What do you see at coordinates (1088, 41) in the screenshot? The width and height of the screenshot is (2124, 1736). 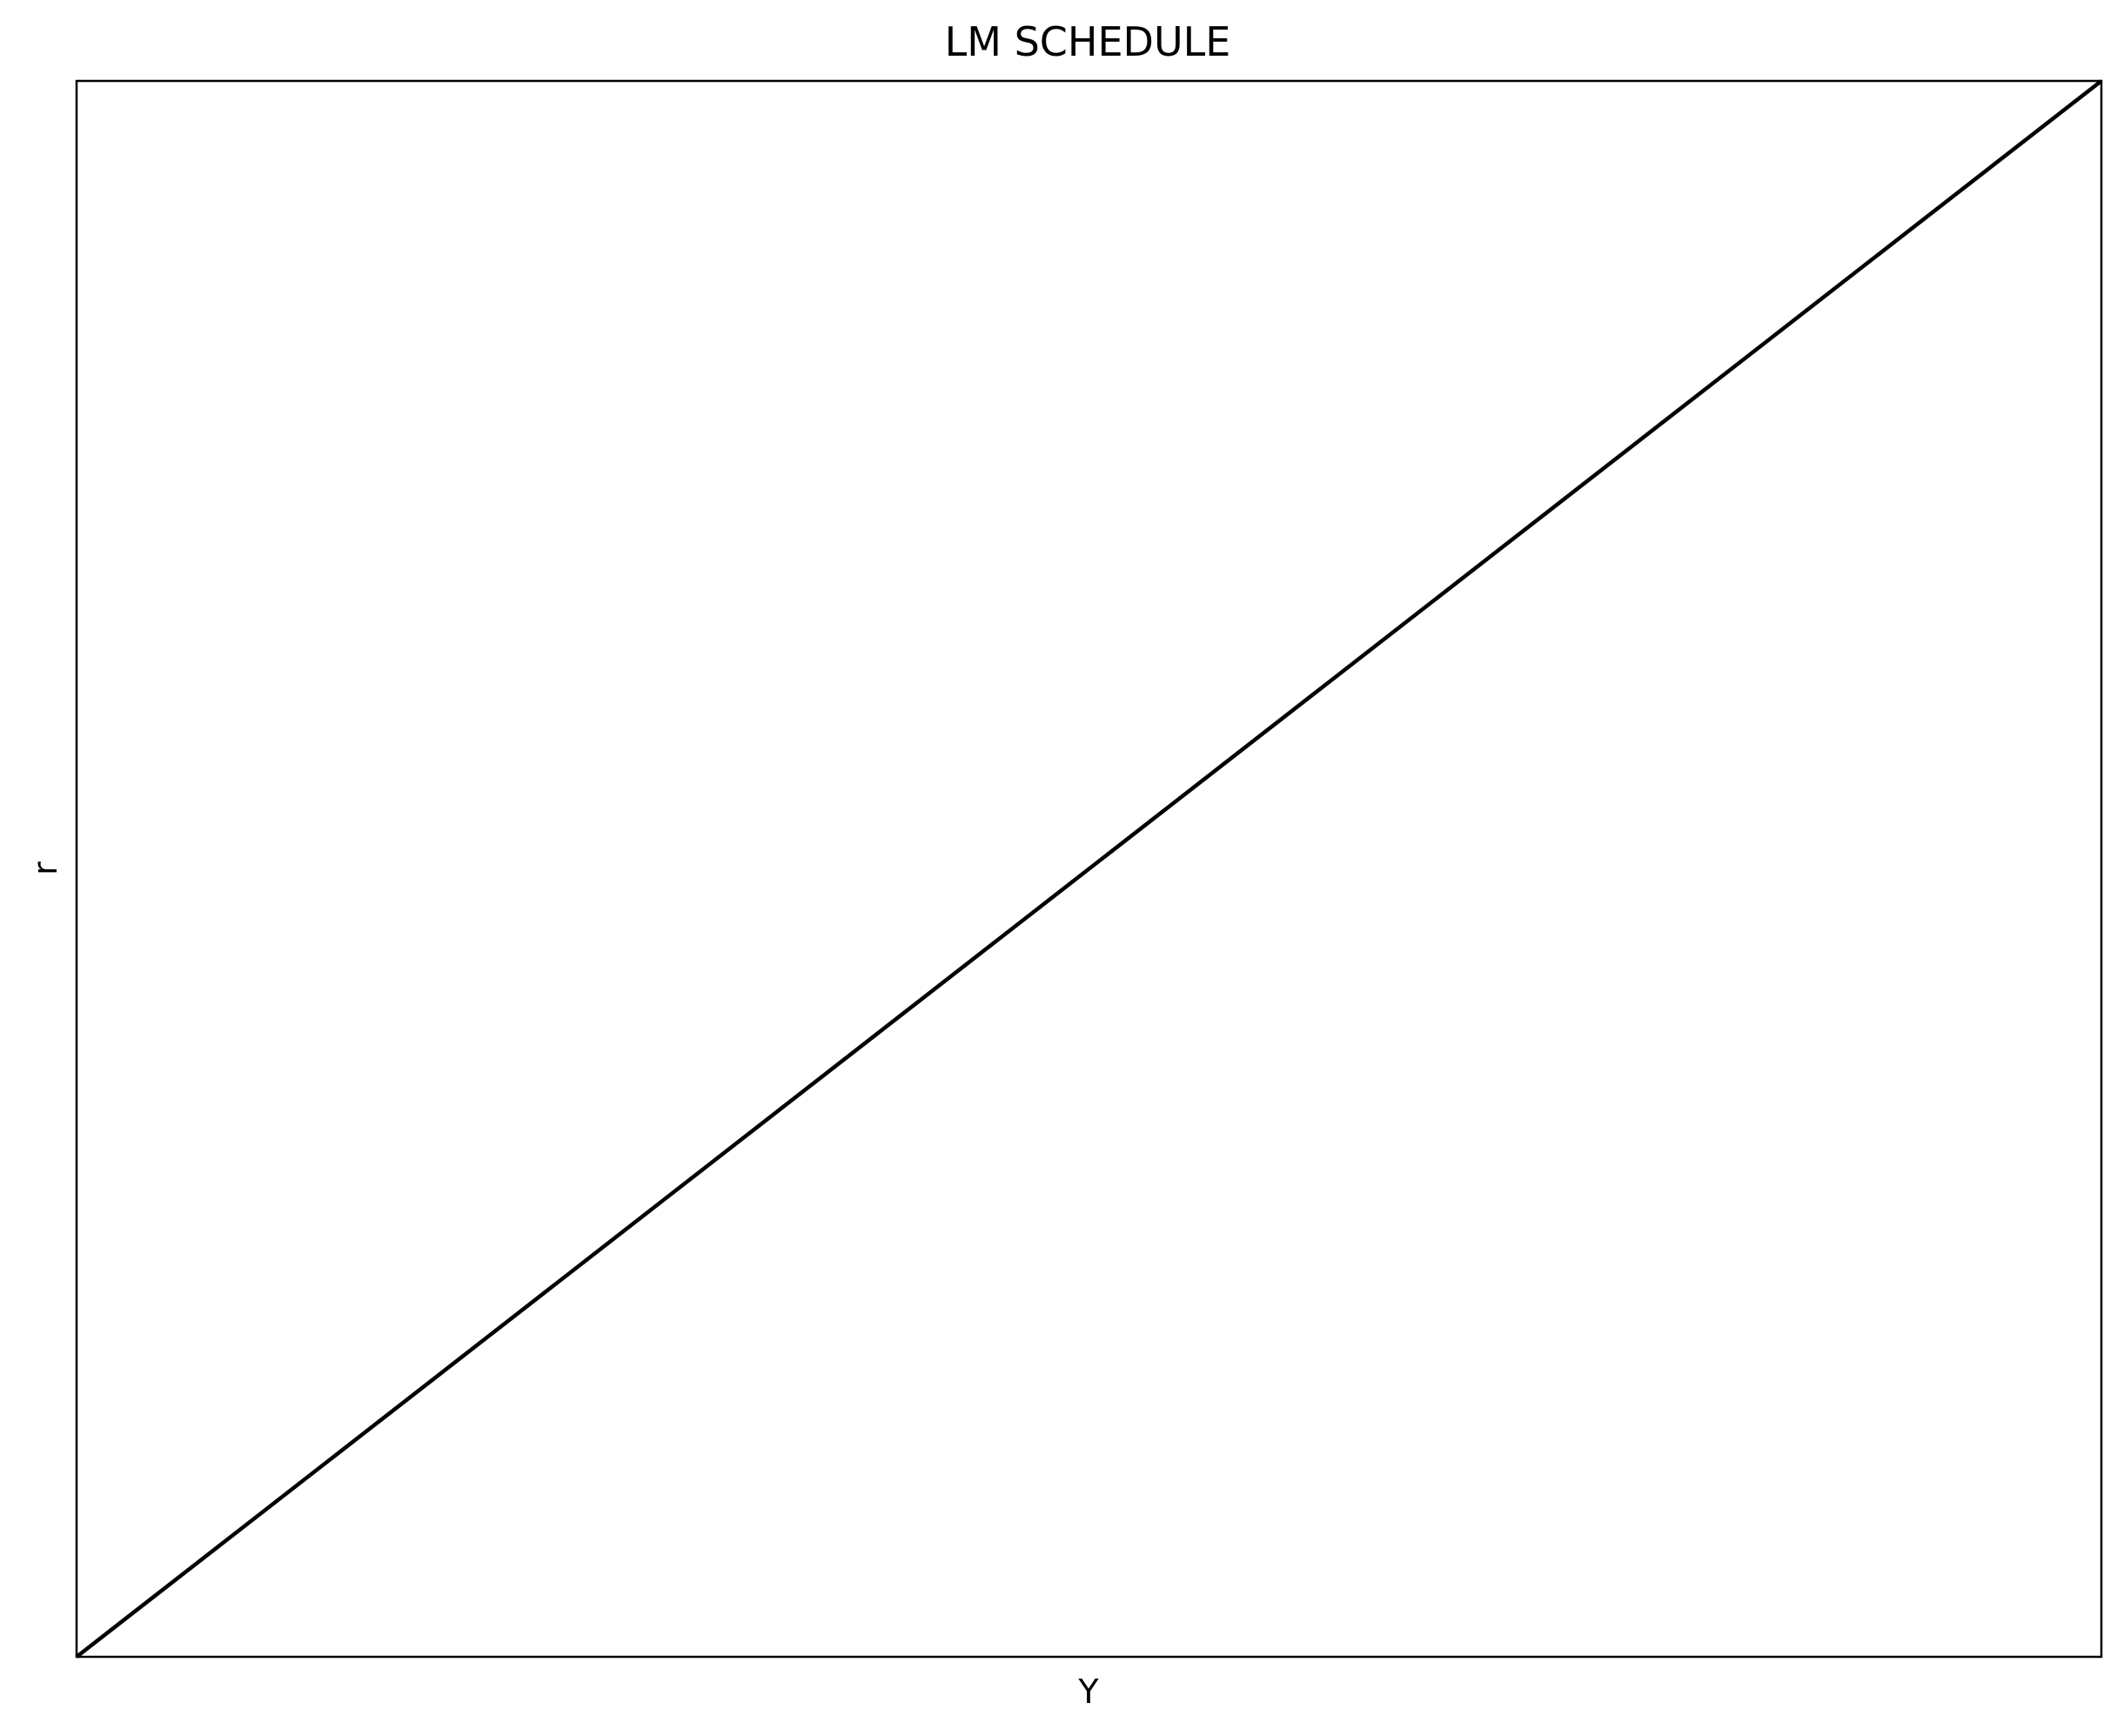 I see `chart-title: LM SCHEDULE` at bounding box center [1088, 41].